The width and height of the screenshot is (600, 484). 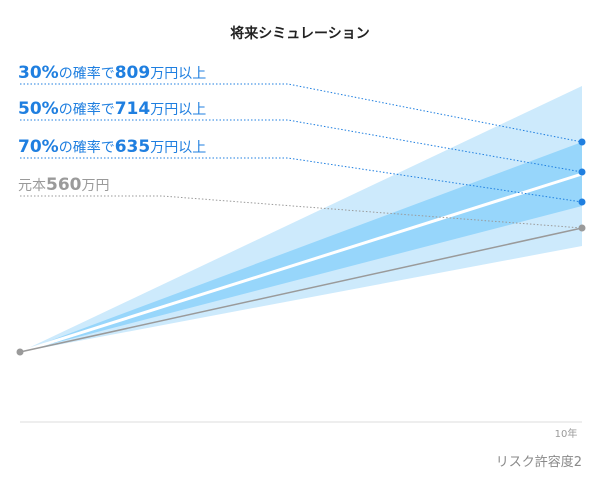 I want to click on probability-label-4: 元本560万円, so click(x=64, y=185).